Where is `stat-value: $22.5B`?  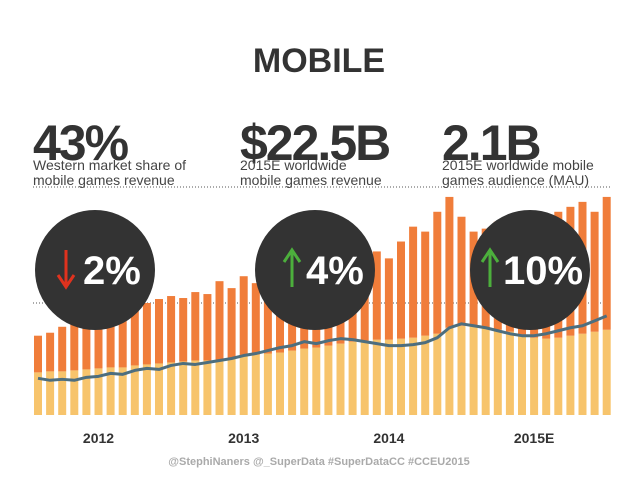 stat-value: $22.5B is located at coordinates (314, 143).